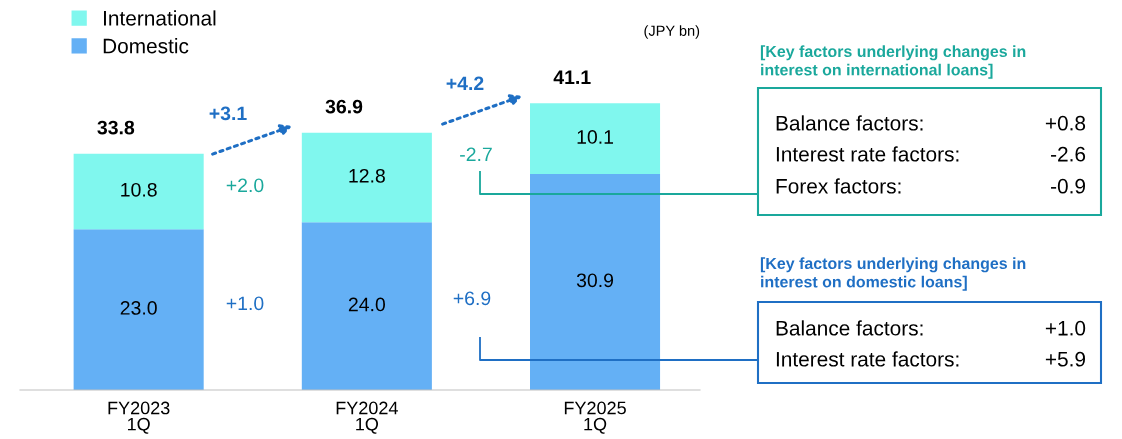  What do you see at coordinates (245, 303) in the screenshot?
I see `annotation: +1.0` at bounding box center [245, 303].